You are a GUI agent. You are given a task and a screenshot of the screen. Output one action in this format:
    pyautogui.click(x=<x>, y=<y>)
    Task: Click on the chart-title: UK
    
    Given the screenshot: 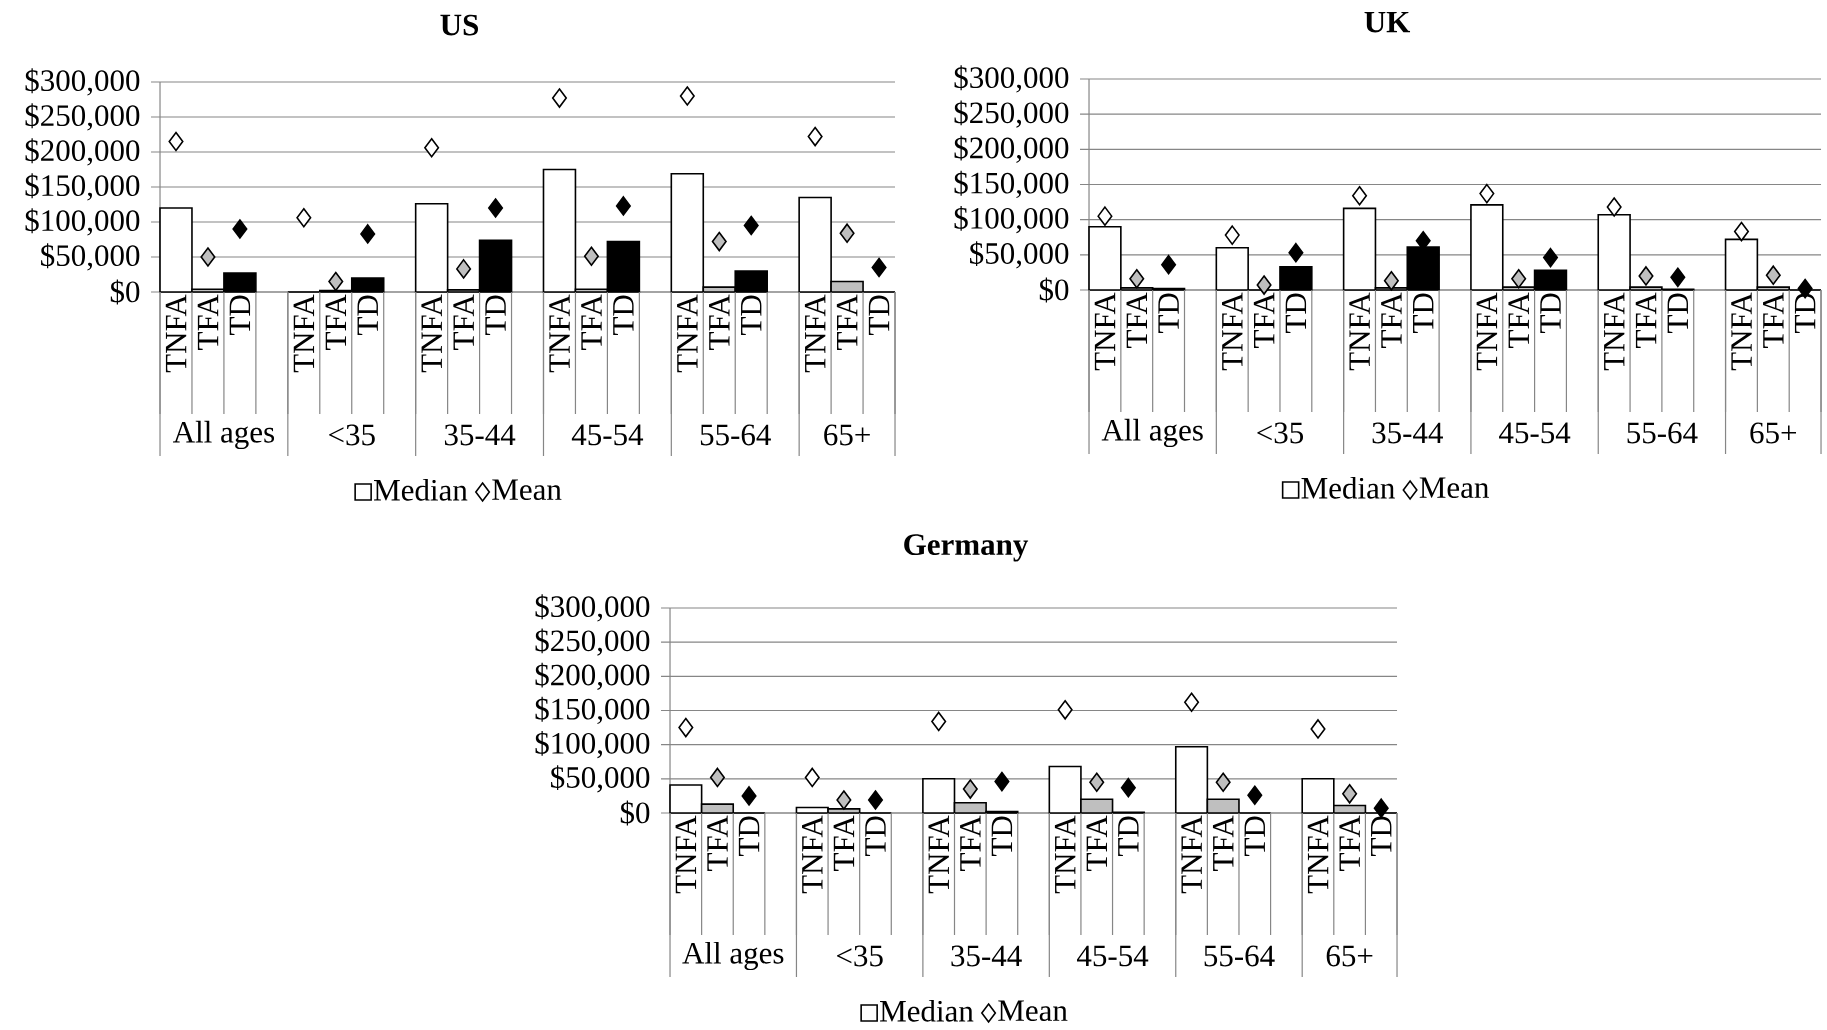 What is the action you would take?
    pyautogui.click(x=1387, y=22)
    